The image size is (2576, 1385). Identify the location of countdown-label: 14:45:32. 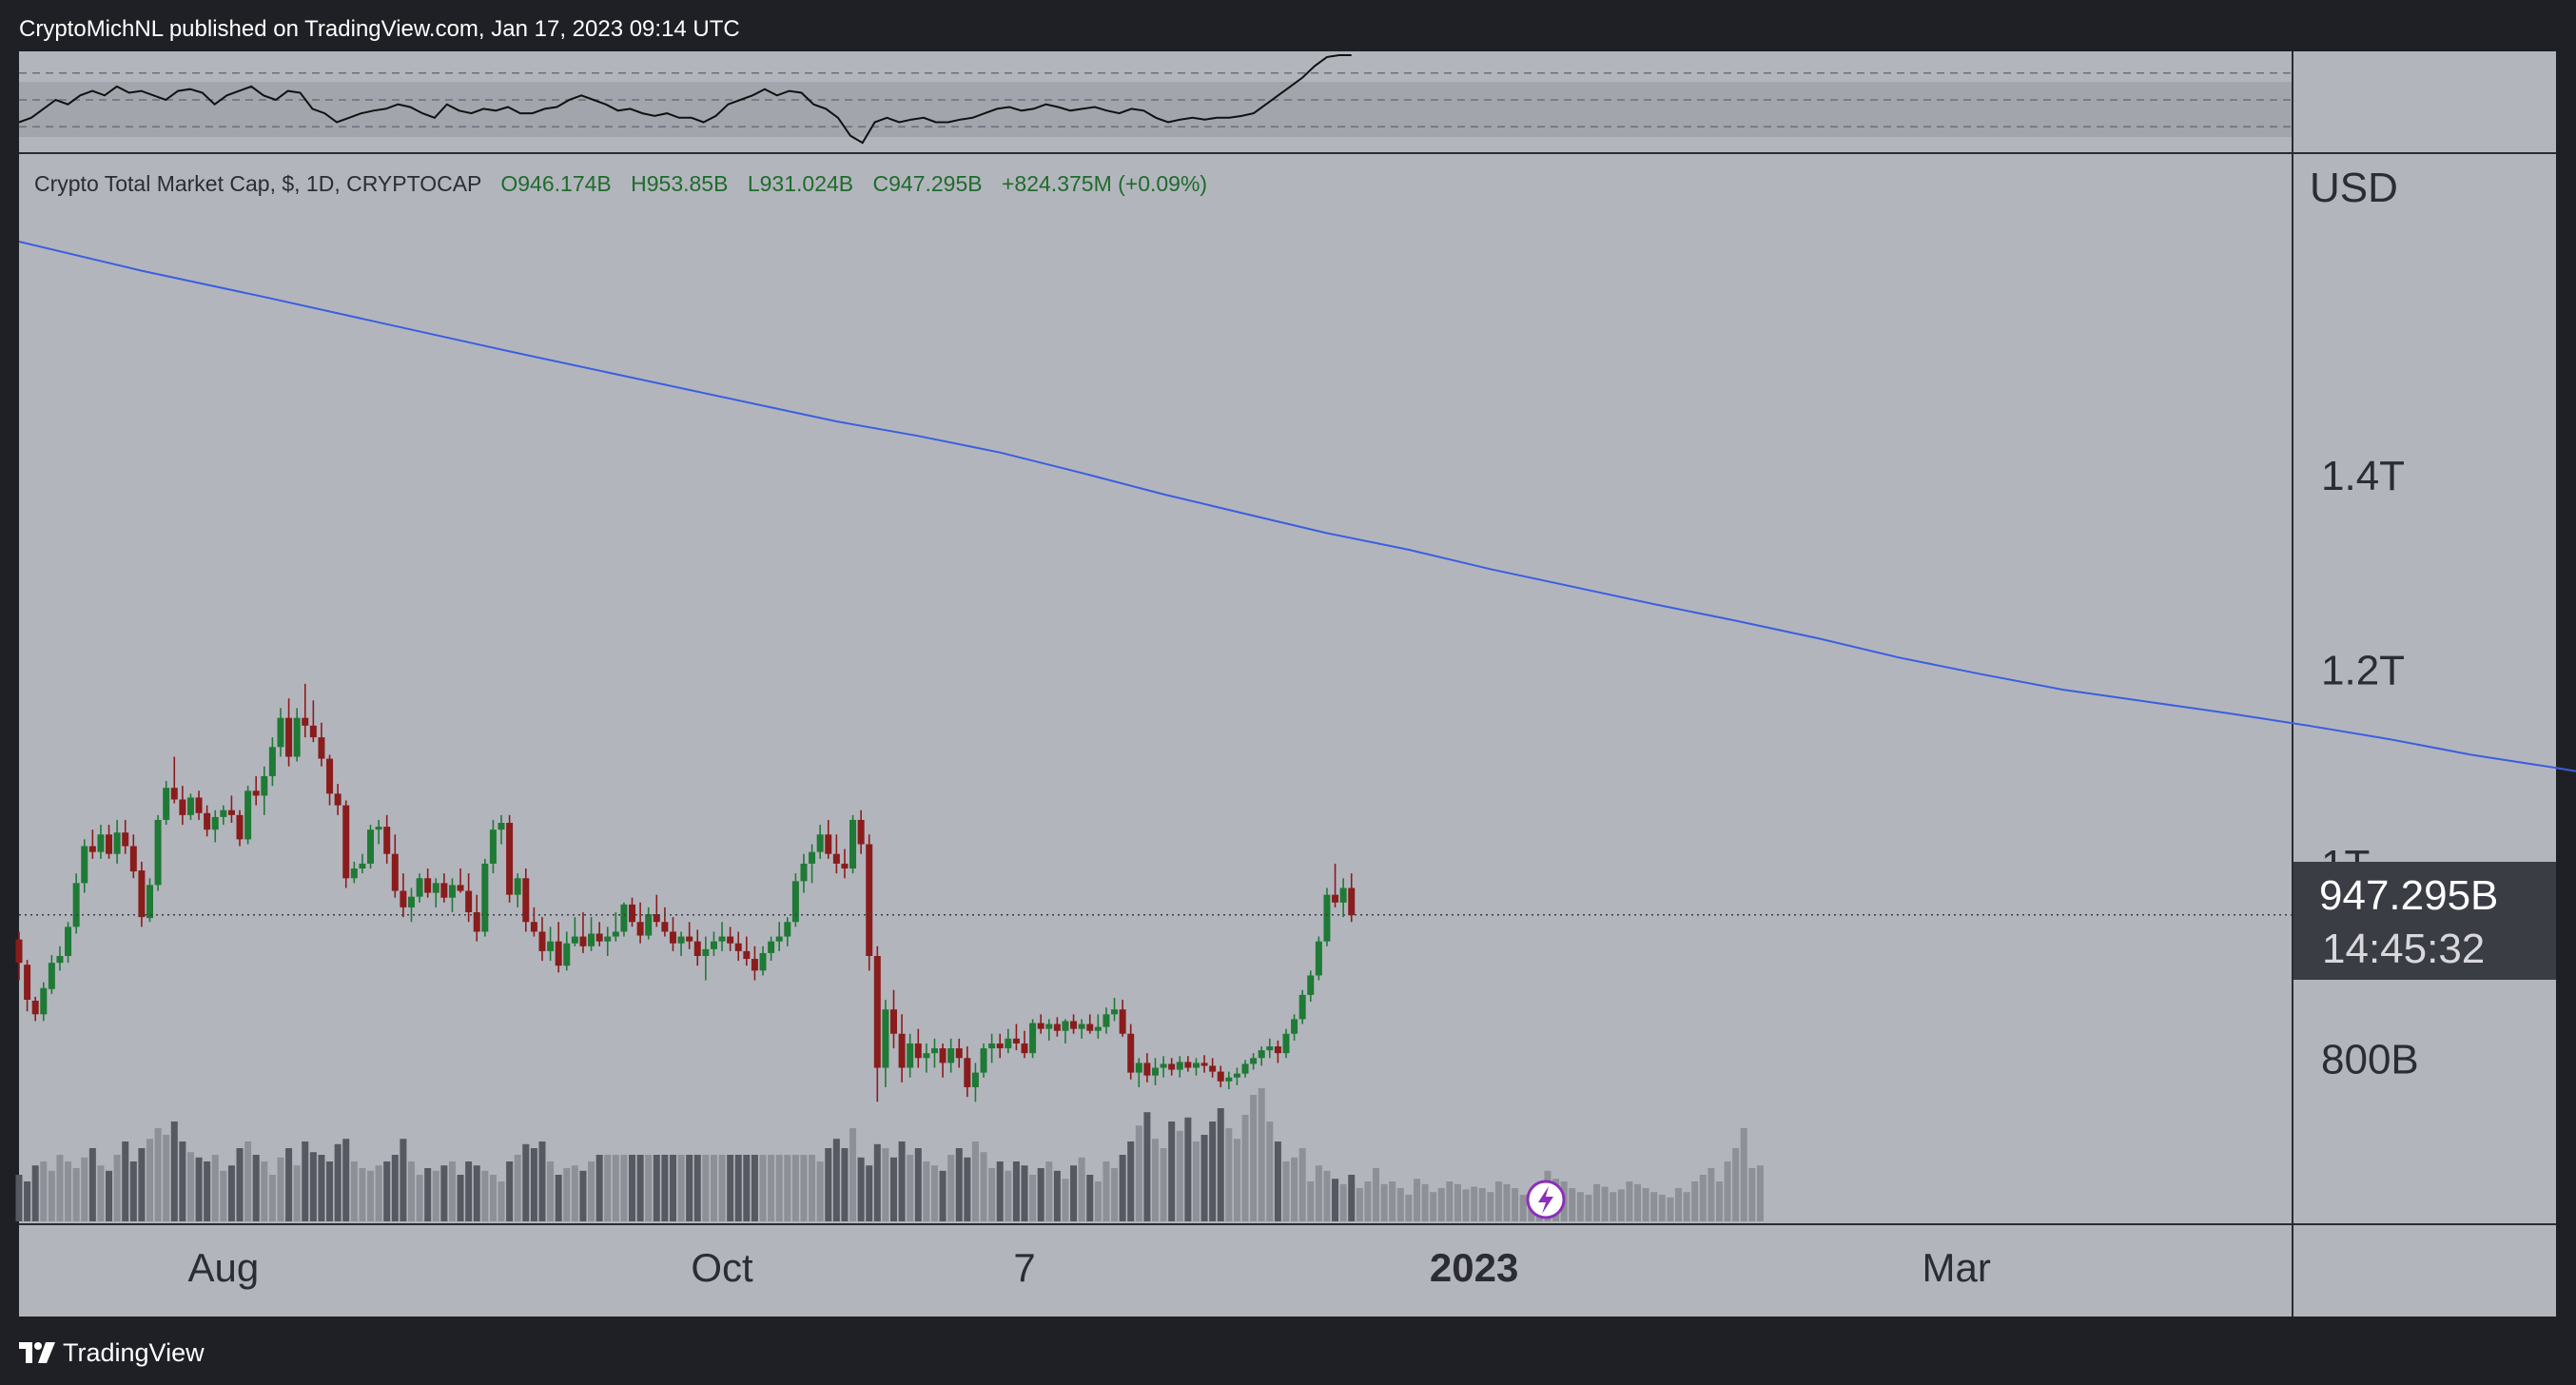
(2404, 949).